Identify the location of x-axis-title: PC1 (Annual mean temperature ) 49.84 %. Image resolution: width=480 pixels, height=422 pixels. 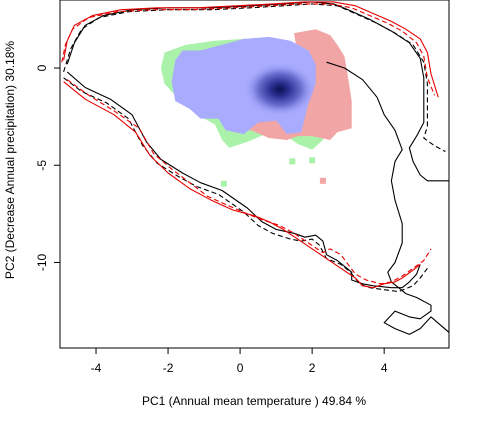
(254, 401).